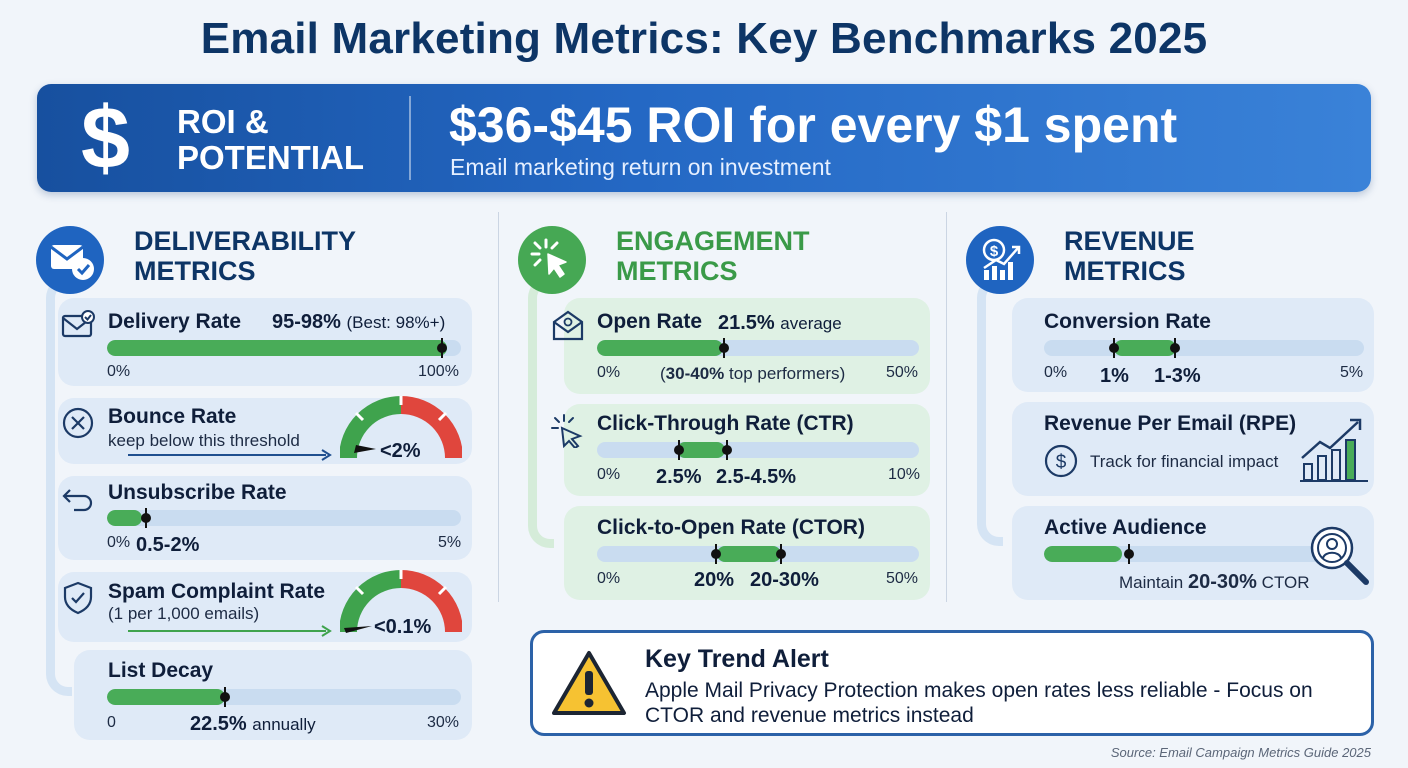 Image resolution: width=1408 pixels, height=768 pixels. Describe the element at coordinates (1056, 372) in the screenshot. I see `conversion-rate-min: 0%` at that location.